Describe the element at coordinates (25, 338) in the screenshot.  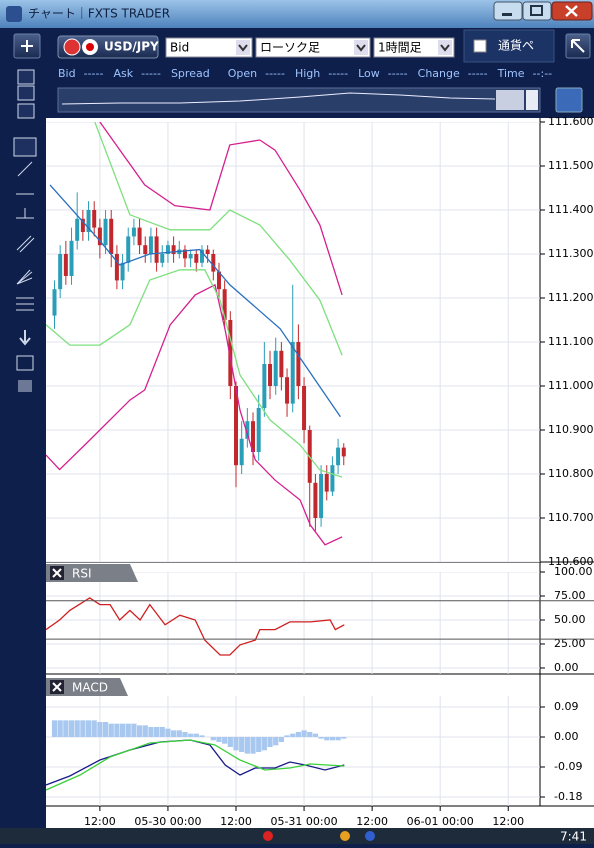
I see `tool-download` at that location.